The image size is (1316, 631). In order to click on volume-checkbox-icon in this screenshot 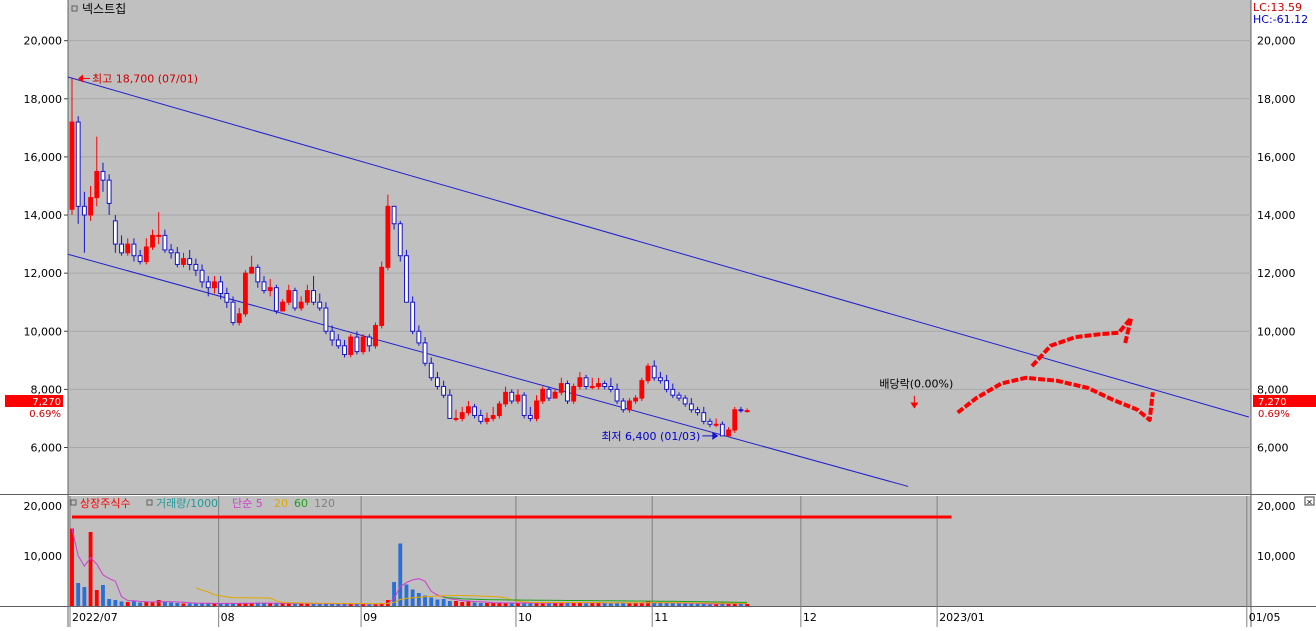, I will do `click(149, 502)`.